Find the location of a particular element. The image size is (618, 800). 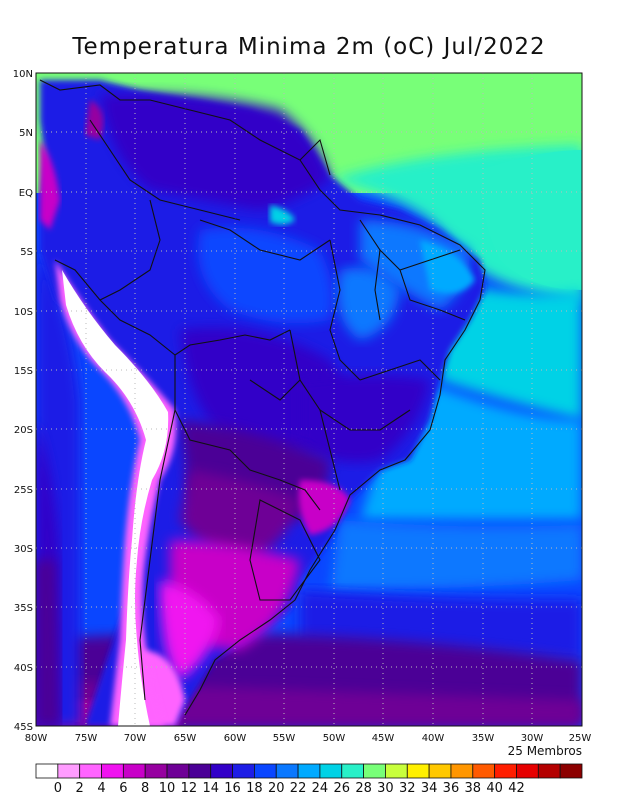

lat-label: 45S is located at coordinates (23, 727).